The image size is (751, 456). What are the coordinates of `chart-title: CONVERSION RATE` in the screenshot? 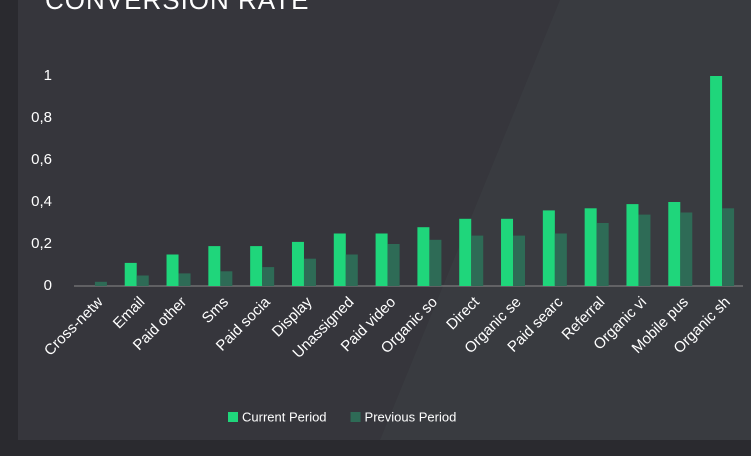 It's located at (177, 7).